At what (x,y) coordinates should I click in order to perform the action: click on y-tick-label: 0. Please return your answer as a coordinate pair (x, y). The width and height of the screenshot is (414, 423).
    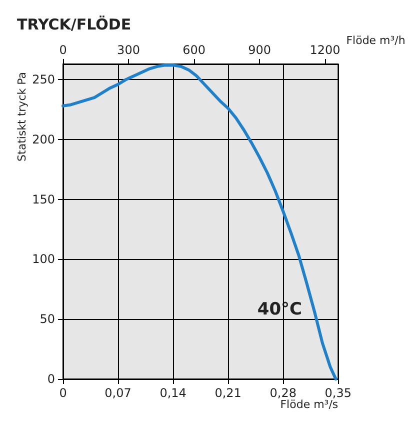
    Looking at the image, I should click on (51, 379).